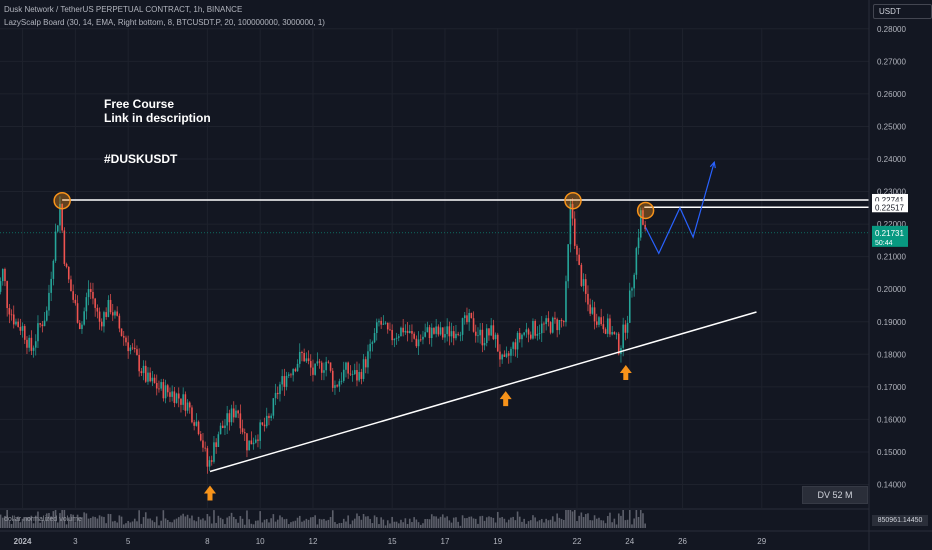 The width and height of the screenshot is (932, 550). What do you see at coordinates (891, 61) in the screenshot?
I see `y-tick-label: 0.27000` at bounding box center [891, 61].